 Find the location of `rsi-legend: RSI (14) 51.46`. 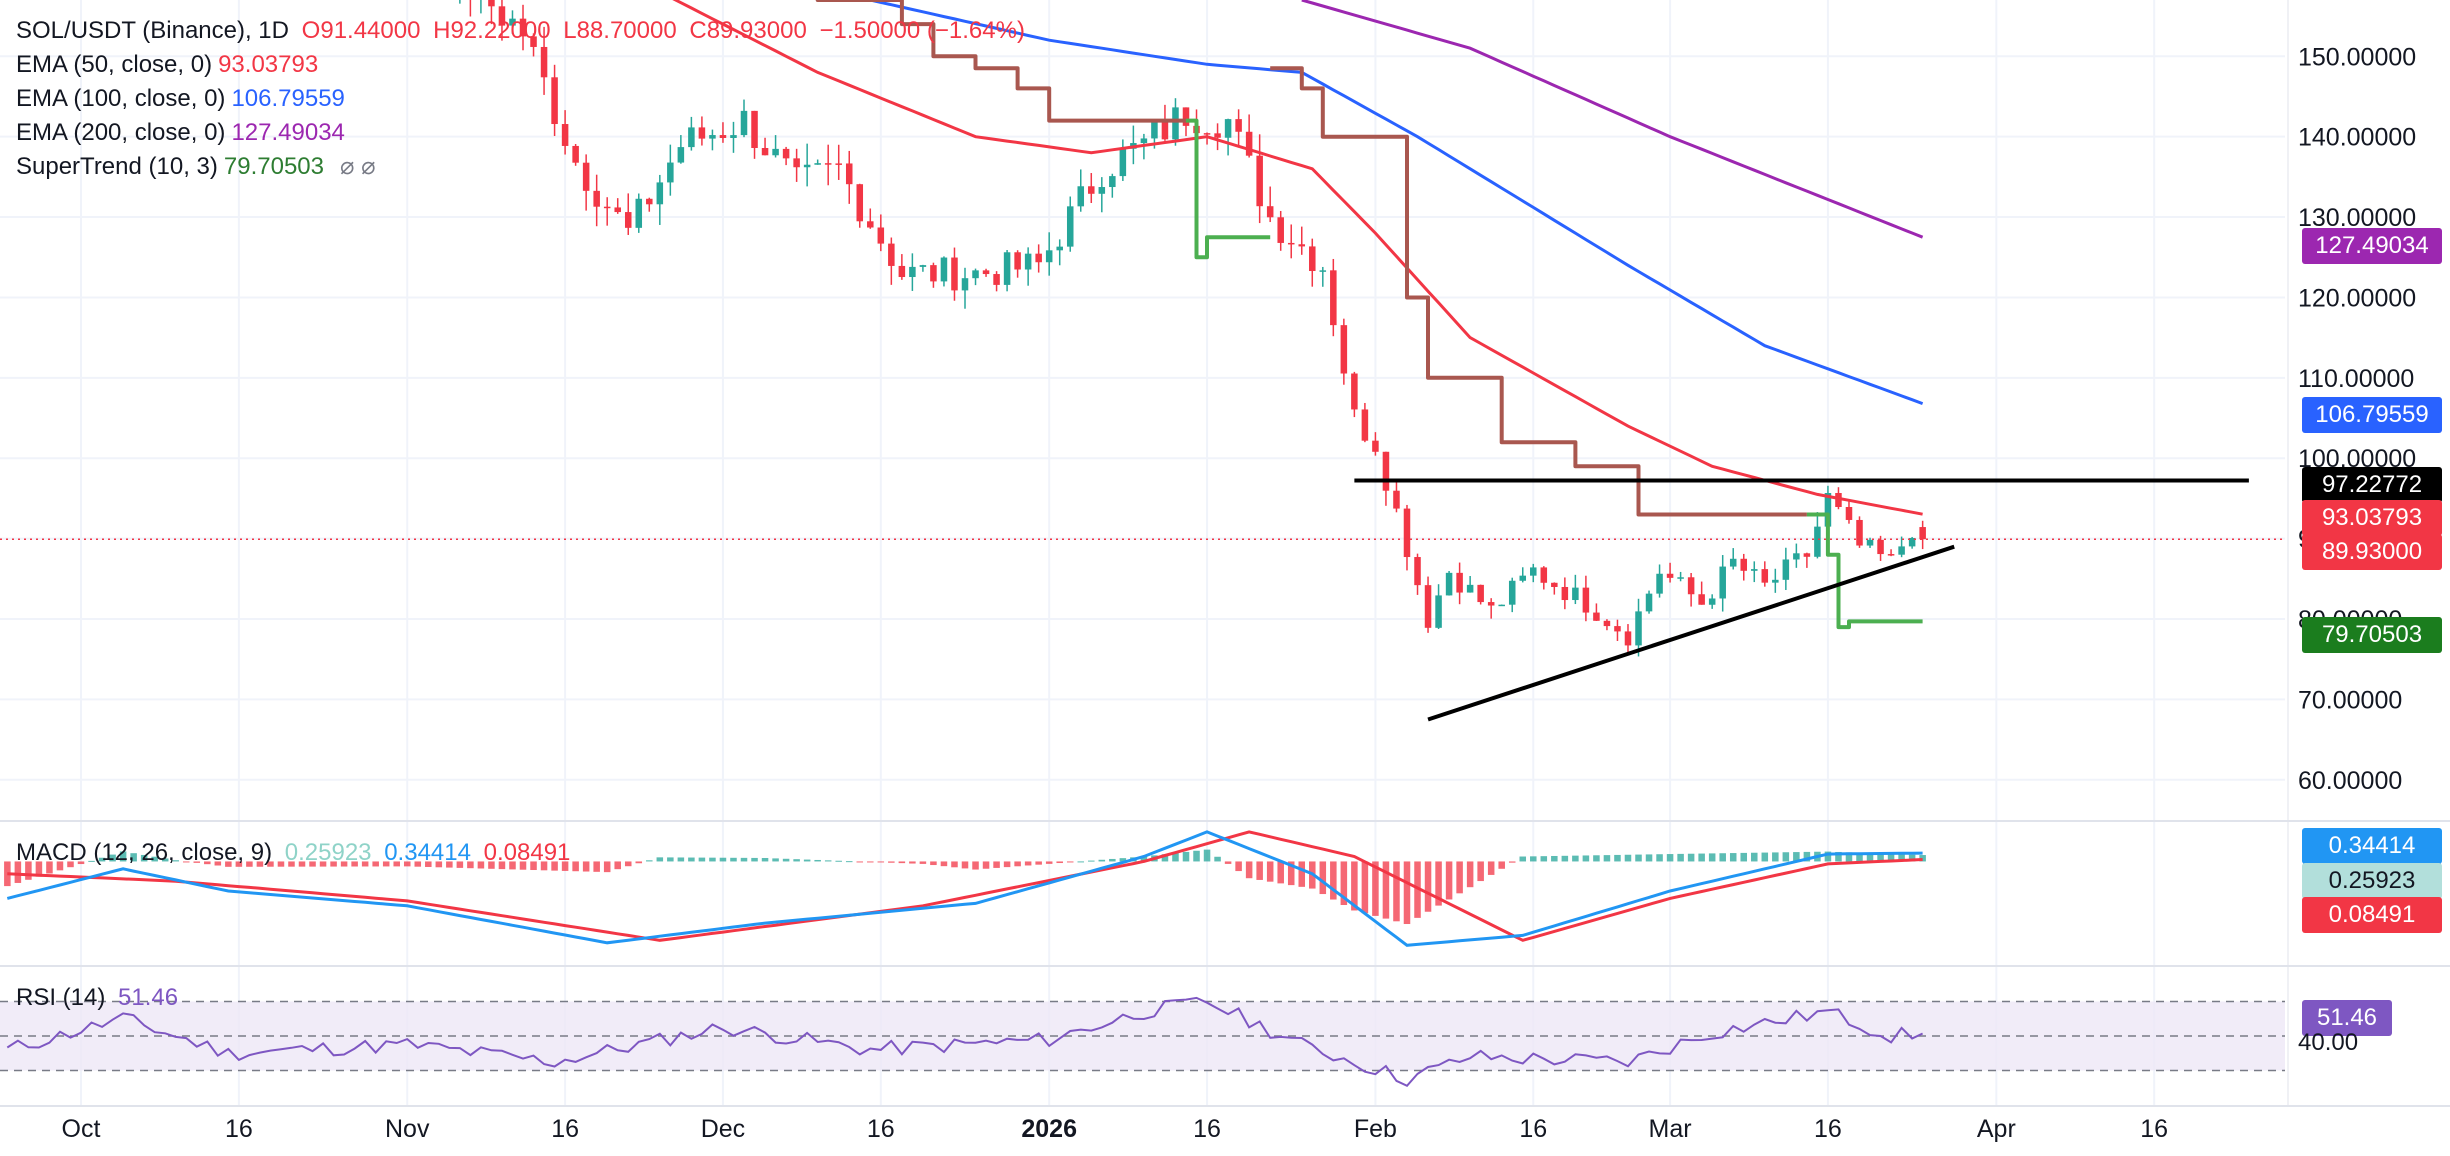

rsi-legend: RSI (14) 51.46 is located at coordinates (100, 998).